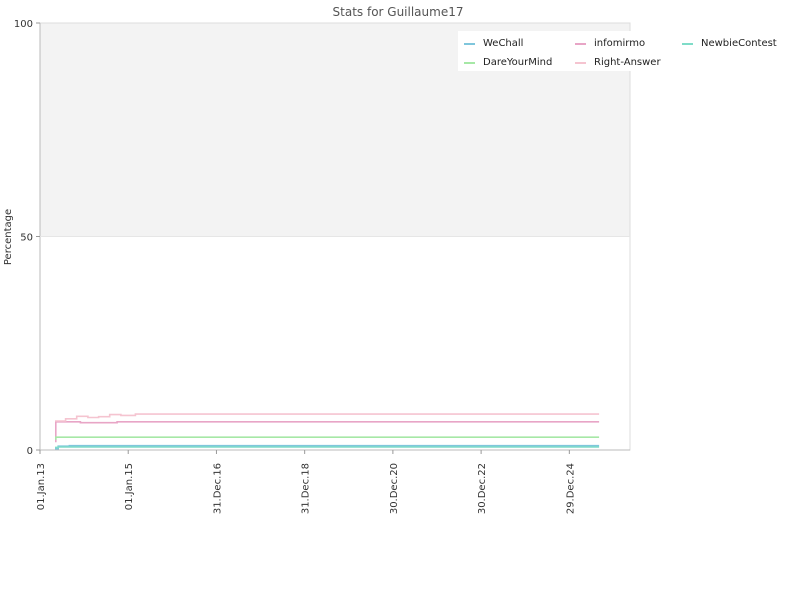  I want to click on legend-label-infomirmo: infomirmo, so click(619, 43).